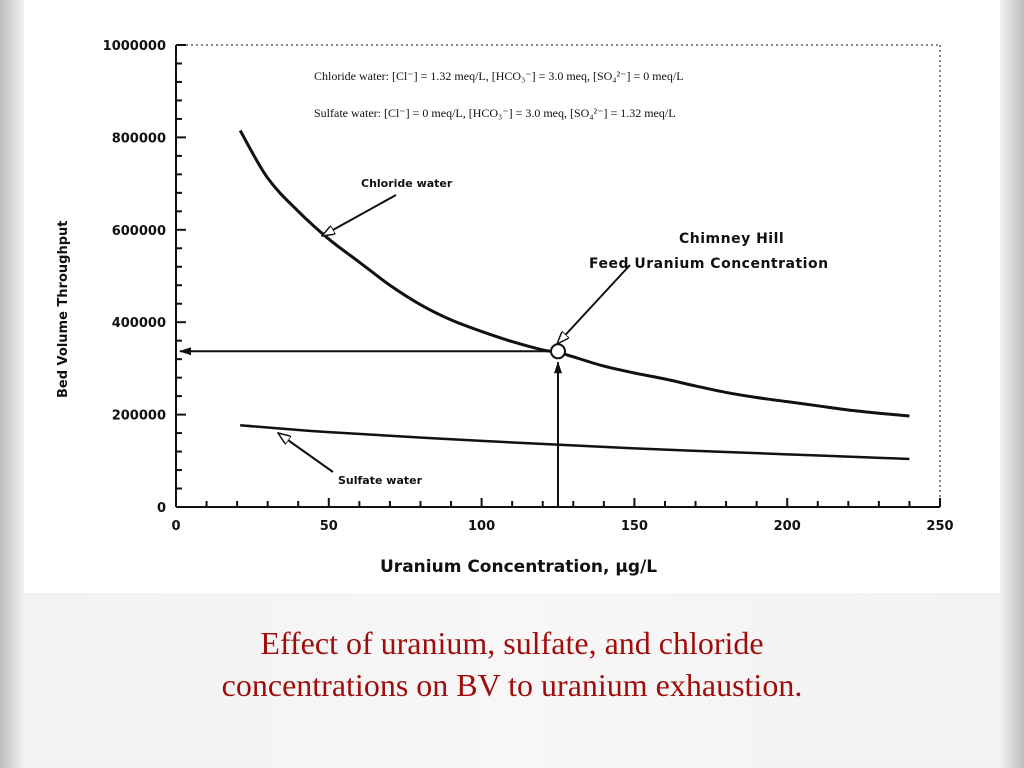  What do you see at coordinates (518, 567) in the screenshot?
I see `x-axis-title: Uranium Concentration, μg/L` at bounding box center [518, 567].